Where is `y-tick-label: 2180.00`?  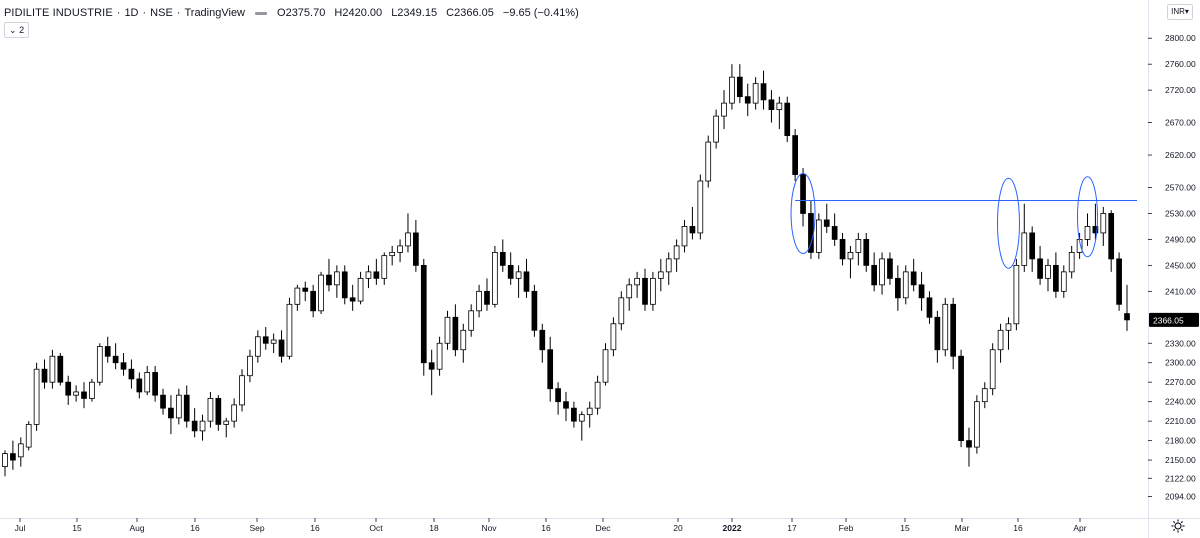
y-tick-label: 2180.00 is located at coordinates (1180, 441).